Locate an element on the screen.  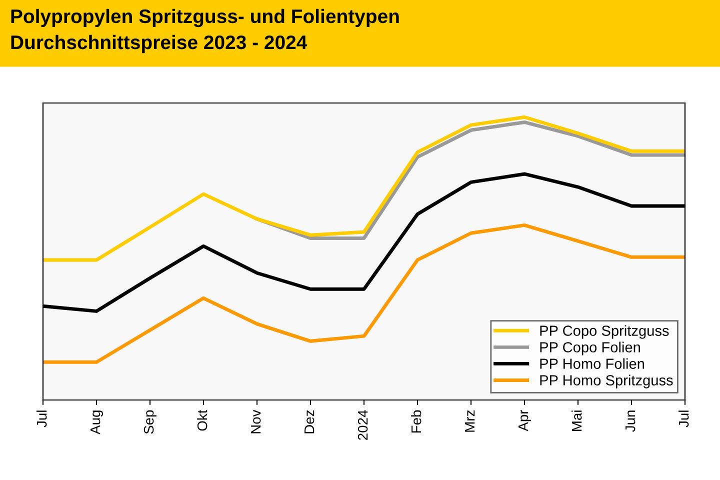
x-tick-label: Jun is located at coordinates (631, 421).